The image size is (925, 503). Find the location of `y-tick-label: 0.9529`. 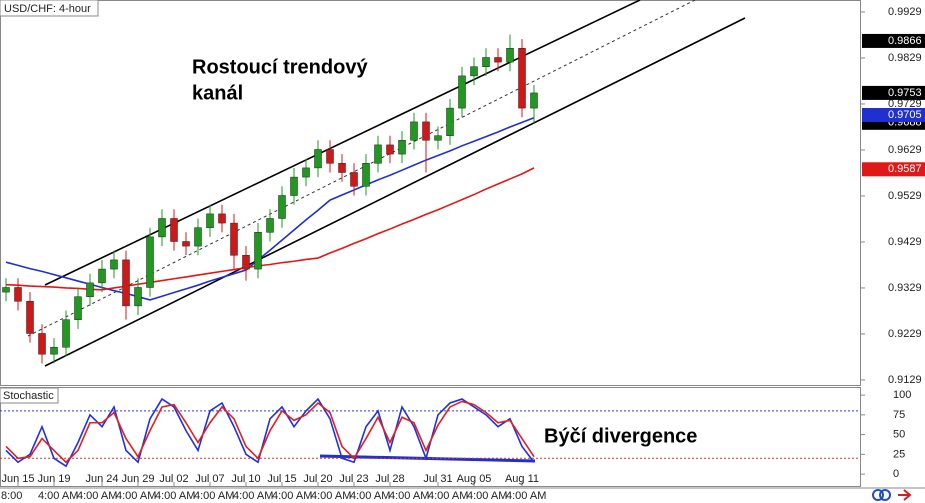

y-tick-label: 0.9529 is located at coordinates (905, 196).